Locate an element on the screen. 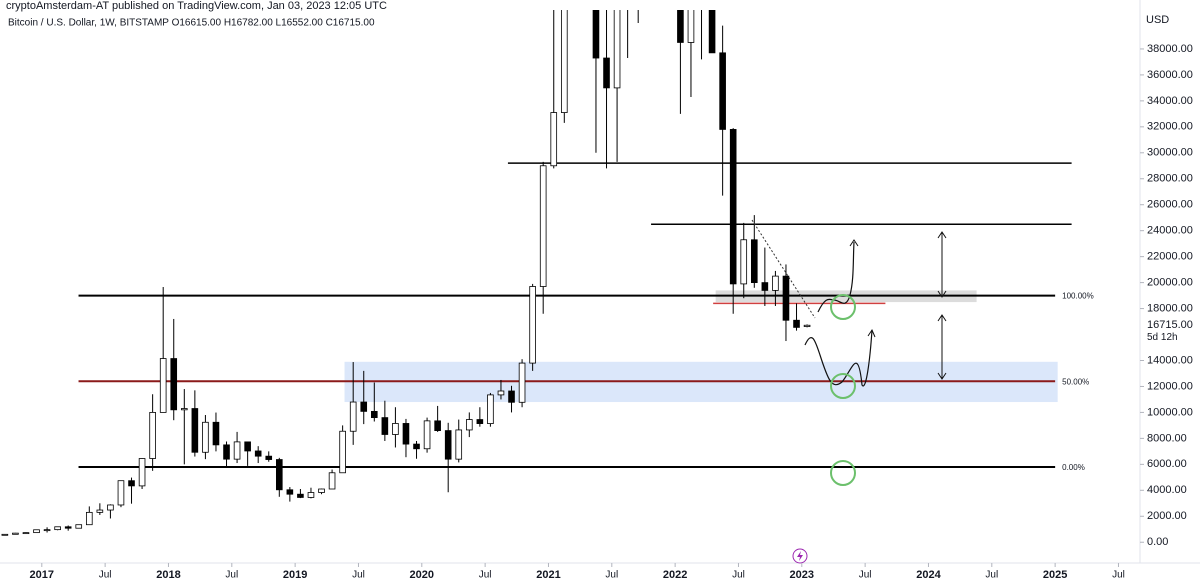  level-label: 0.00% is located at coordinates (1073, 467).